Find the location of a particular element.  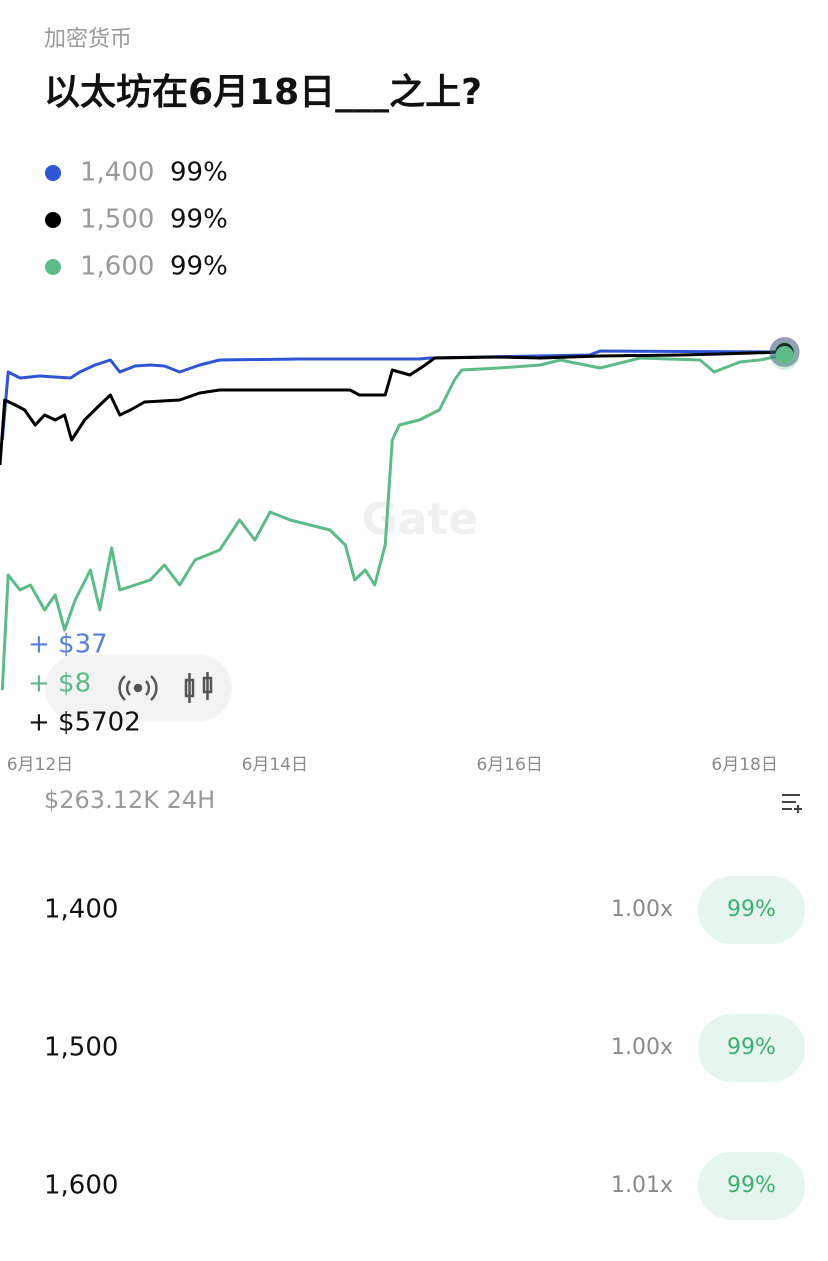

x-tick-label: 6月14日 is located at coordinates (275, 765).